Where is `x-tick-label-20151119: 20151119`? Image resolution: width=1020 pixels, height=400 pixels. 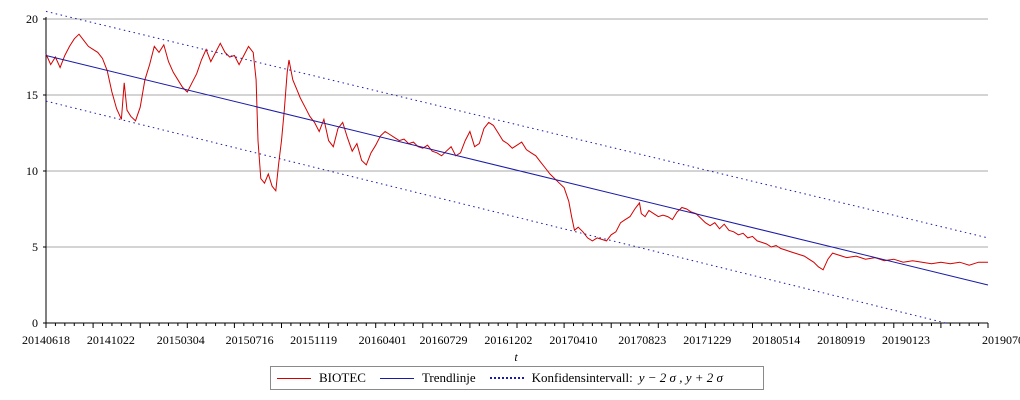 x-tick-label-20151119: 20151119 is located at coordinates (313, 340).